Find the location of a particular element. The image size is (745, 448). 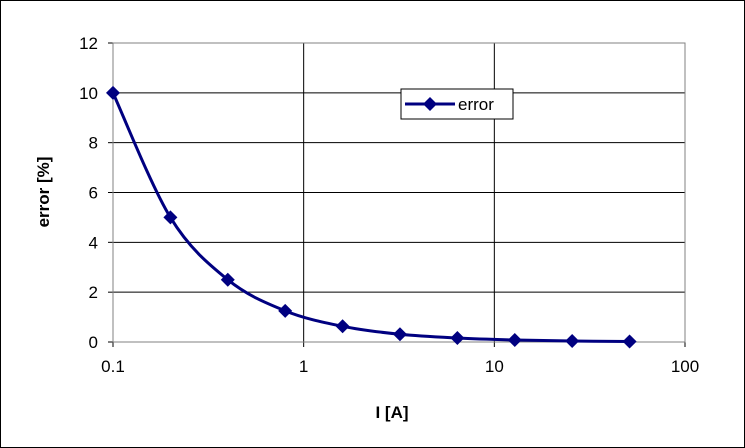

y-tick-label: 10 is located at coordinates (88, 93).